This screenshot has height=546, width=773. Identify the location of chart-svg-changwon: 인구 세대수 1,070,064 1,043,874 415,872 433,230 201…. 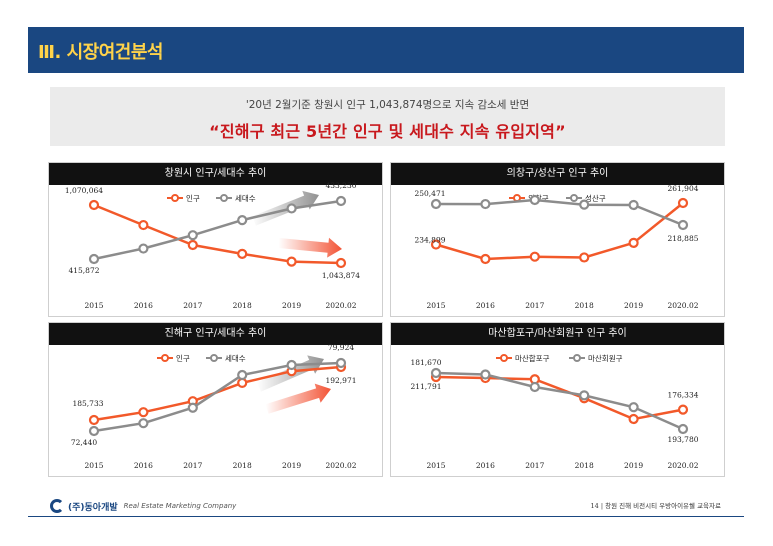
(212, 245).